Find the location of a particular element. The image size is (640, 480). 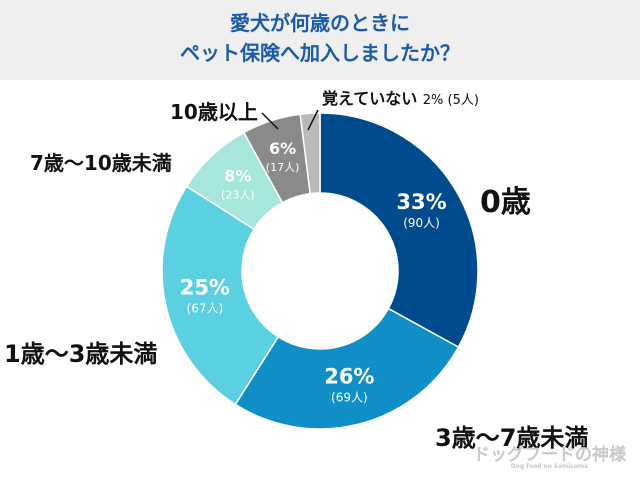

category-label: 0歳 is located at coordinates (505, 202).